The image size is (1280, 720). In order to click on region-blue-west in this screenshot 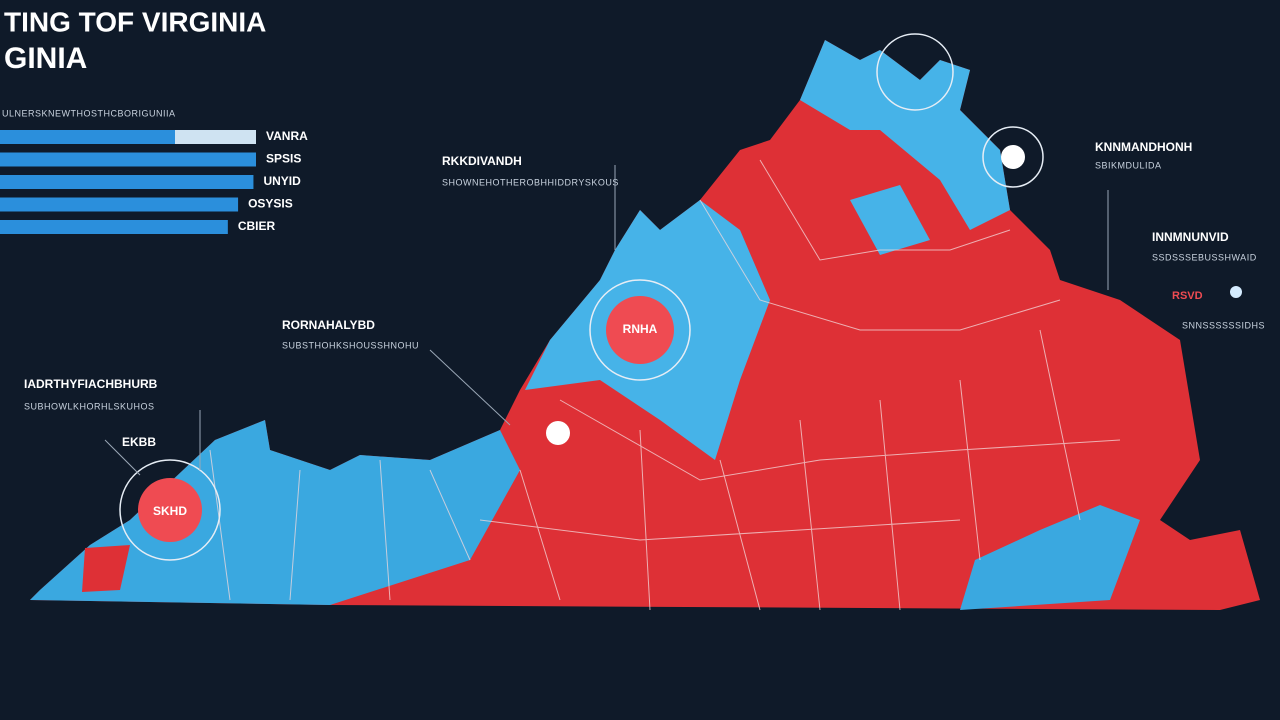, I will do `click(275, 512)`.